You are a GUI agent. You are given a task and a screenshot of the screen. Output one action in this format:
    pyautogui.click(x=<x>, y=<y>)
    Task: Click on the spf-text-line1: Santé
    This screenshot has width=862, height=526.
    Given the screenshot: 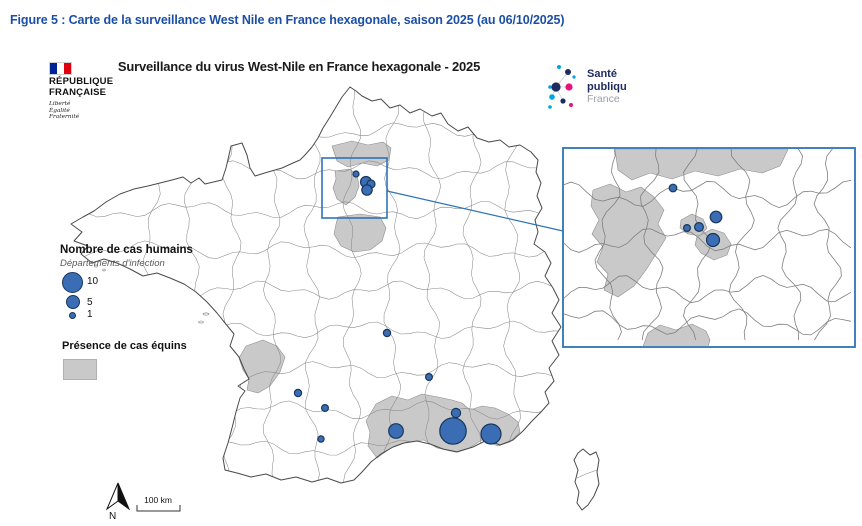 What is the action you would take?
    pyautogui.click(x=602, y=74)
    